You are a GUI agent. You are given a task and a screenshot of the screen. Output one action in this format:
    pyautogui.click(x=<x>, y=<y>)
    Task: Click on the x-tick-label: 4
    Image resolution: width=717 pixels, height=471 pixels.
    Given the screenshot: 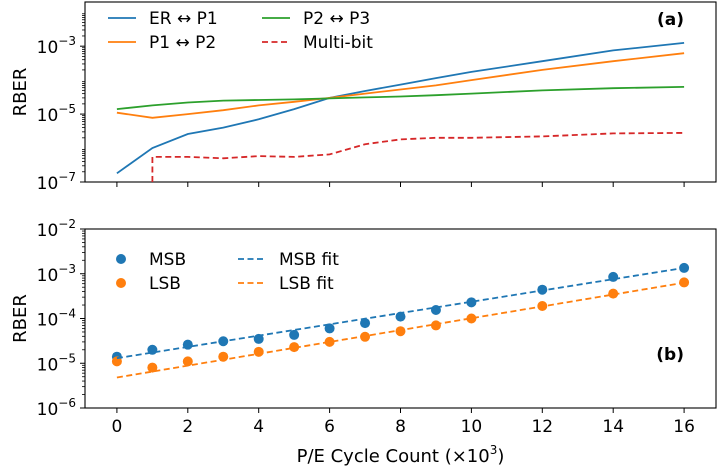 What is the action you would take?
    pyautogui.click(x=258, y=427)
    